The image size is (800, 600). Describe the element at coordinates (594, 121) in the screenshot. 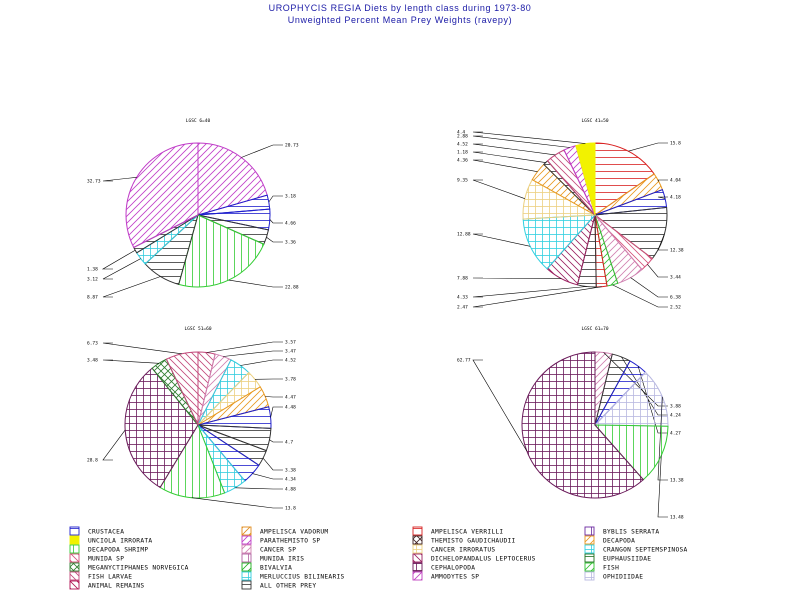

I see `pie-title: LGSC 41=50` at that location.